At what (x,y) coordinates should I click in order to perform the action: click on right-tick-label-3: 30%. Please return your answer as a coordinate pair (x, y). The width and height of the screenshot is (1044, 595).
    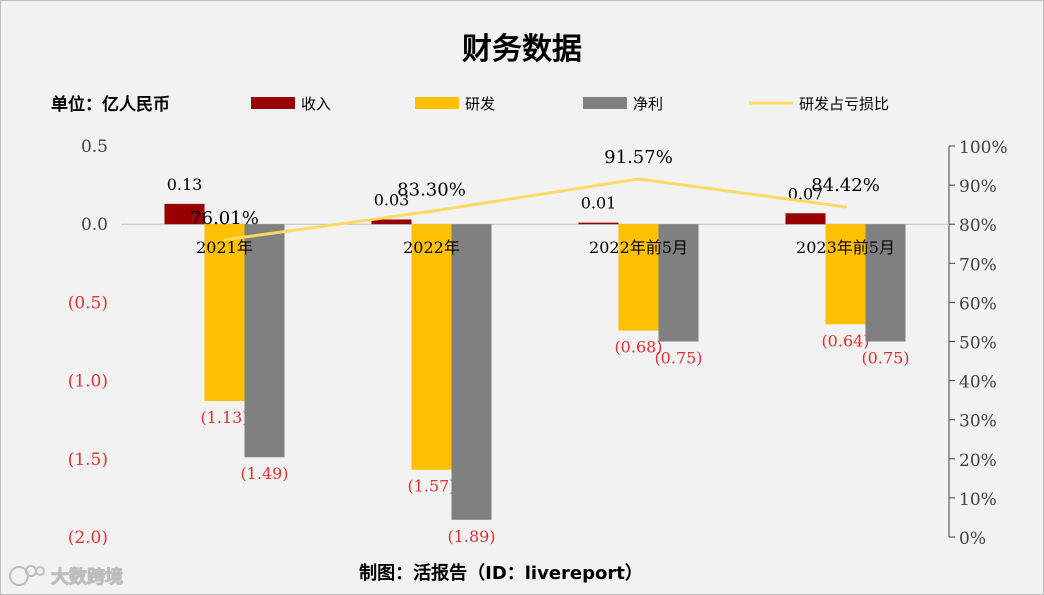
    Looking at the image, I should click on (978, 422).